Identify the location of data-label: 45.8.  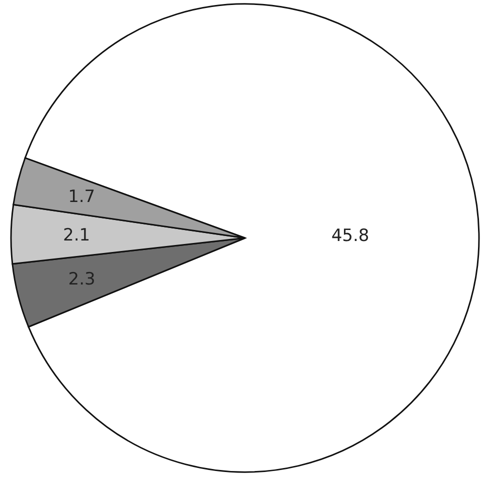
(350, 236).